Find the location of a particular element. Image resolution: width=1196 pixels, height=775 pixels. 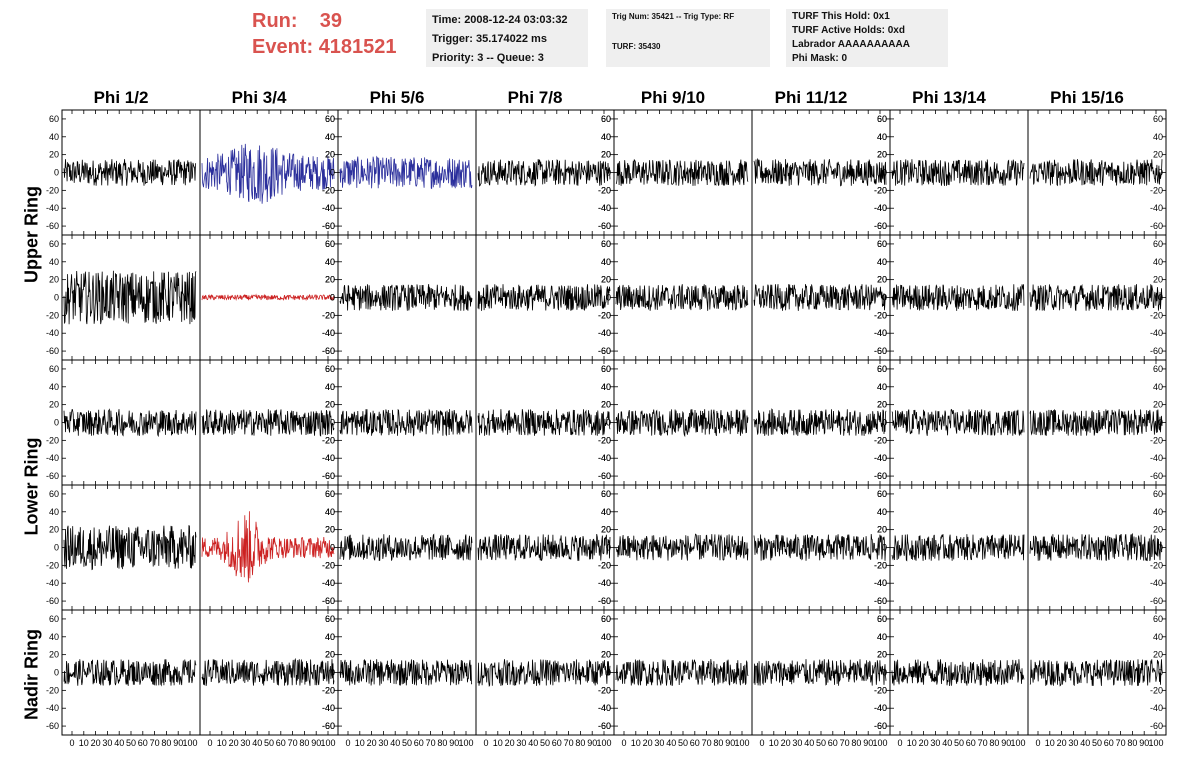

x-tick-label: 50 is located at coordinates (545, 743).